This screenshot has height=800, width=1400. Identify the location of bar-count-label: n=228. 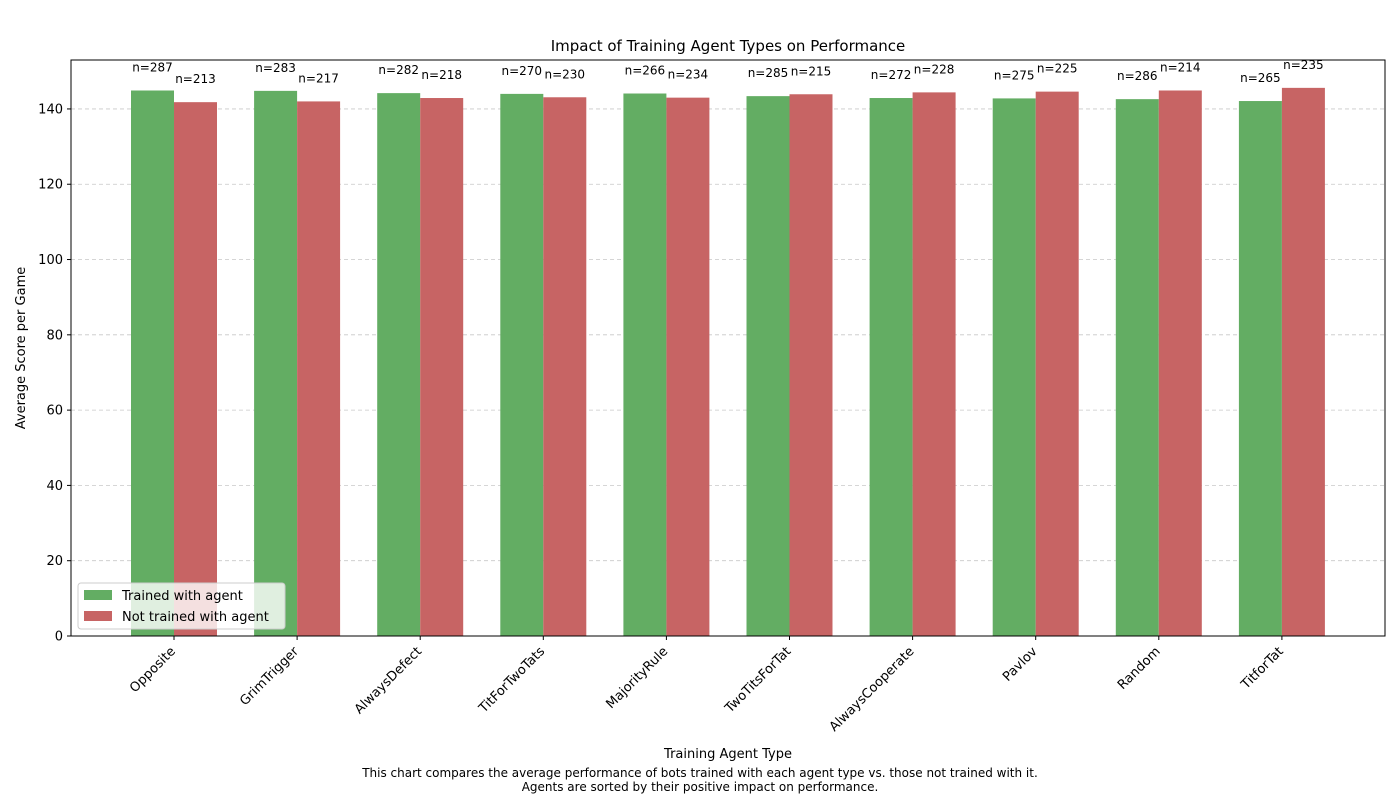
(934, 69).